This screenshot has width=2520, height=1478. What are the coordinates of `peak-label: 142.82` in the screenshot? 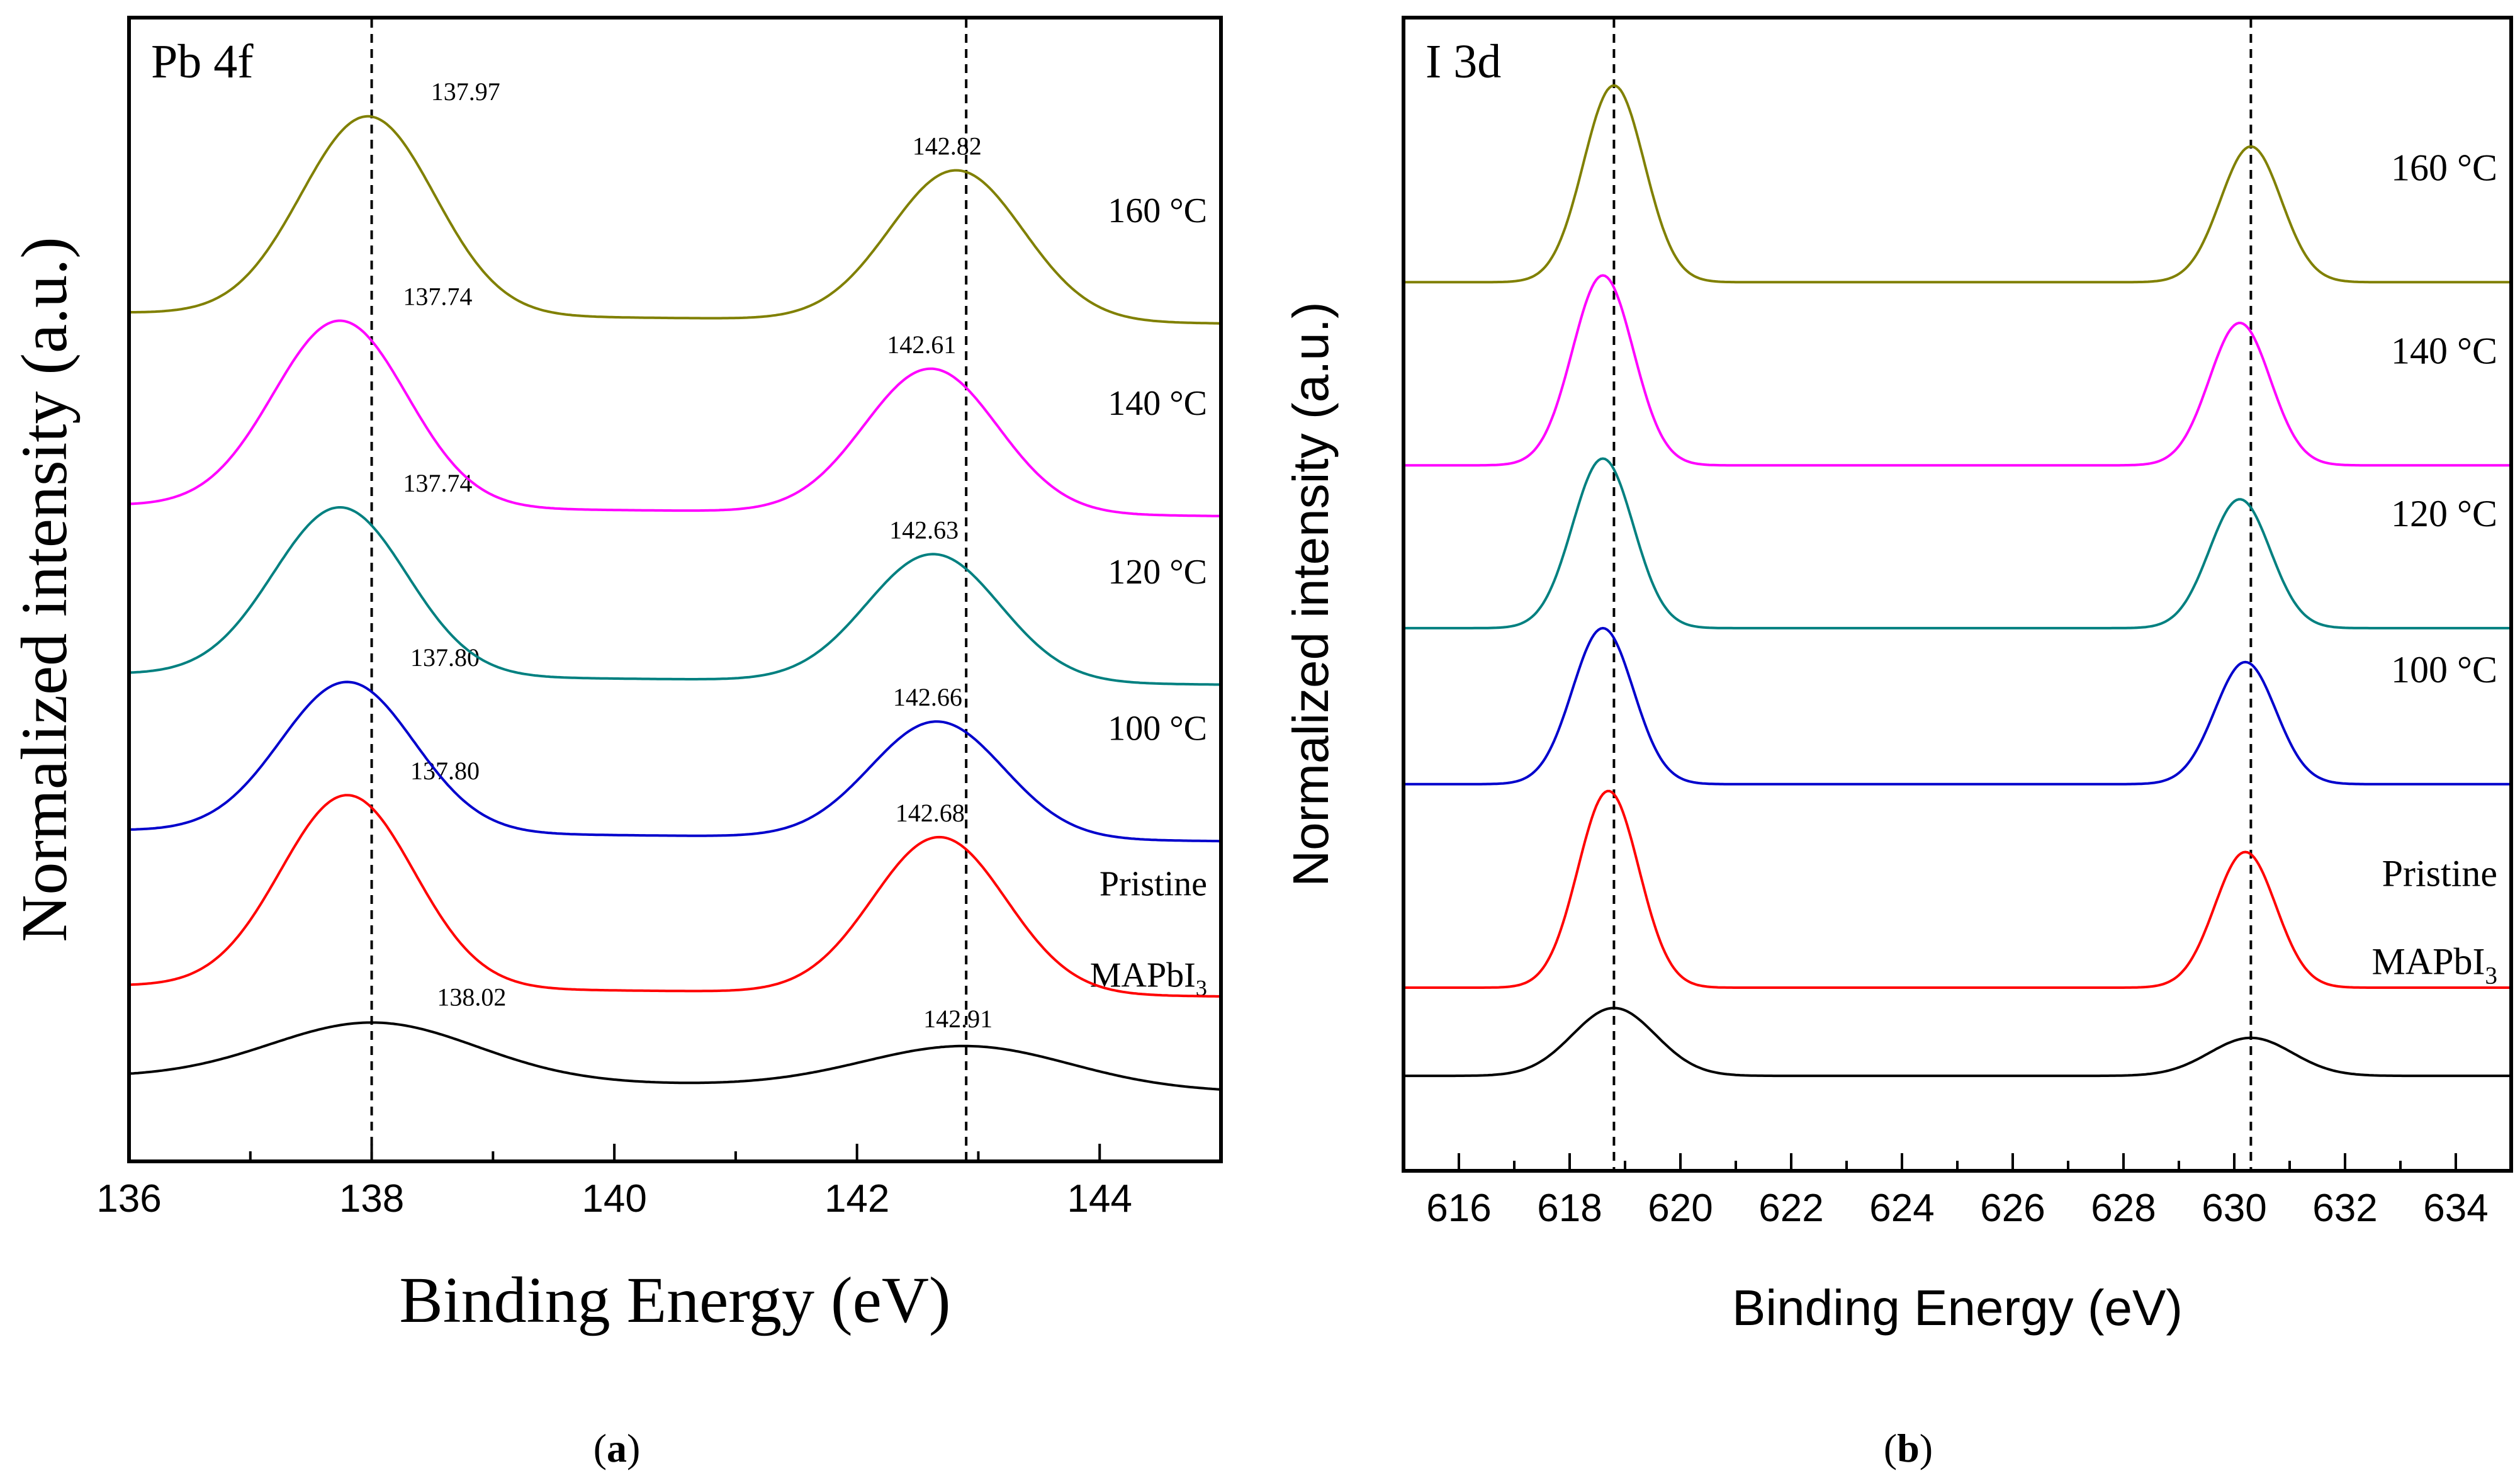 It's located at (947, 146).